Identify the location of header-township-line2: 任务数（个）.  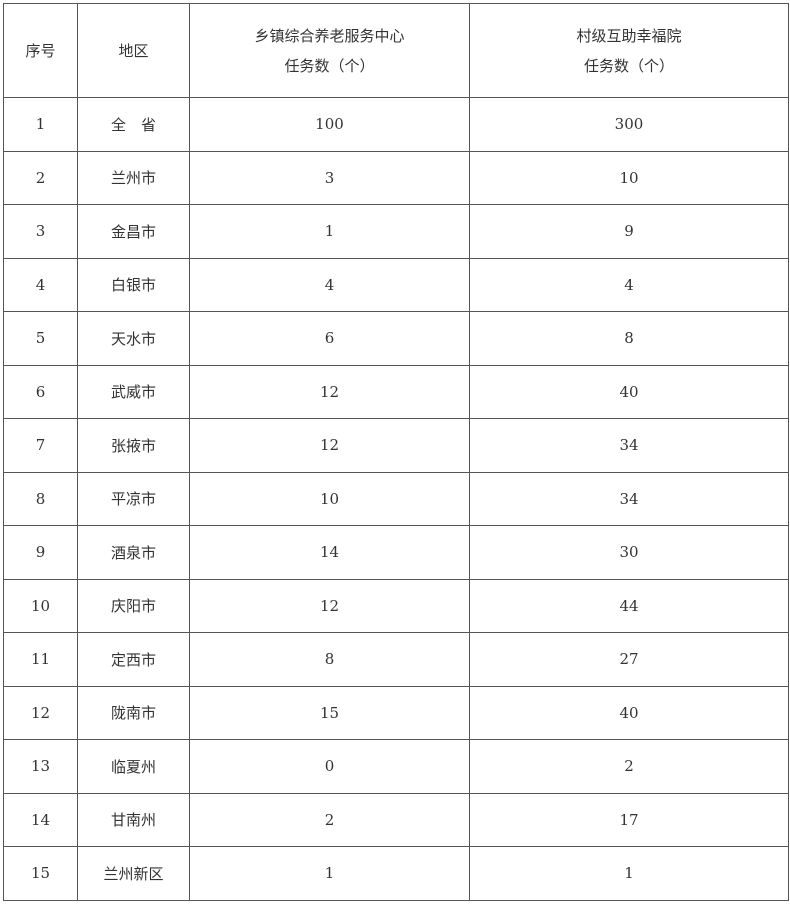
(329, 65).